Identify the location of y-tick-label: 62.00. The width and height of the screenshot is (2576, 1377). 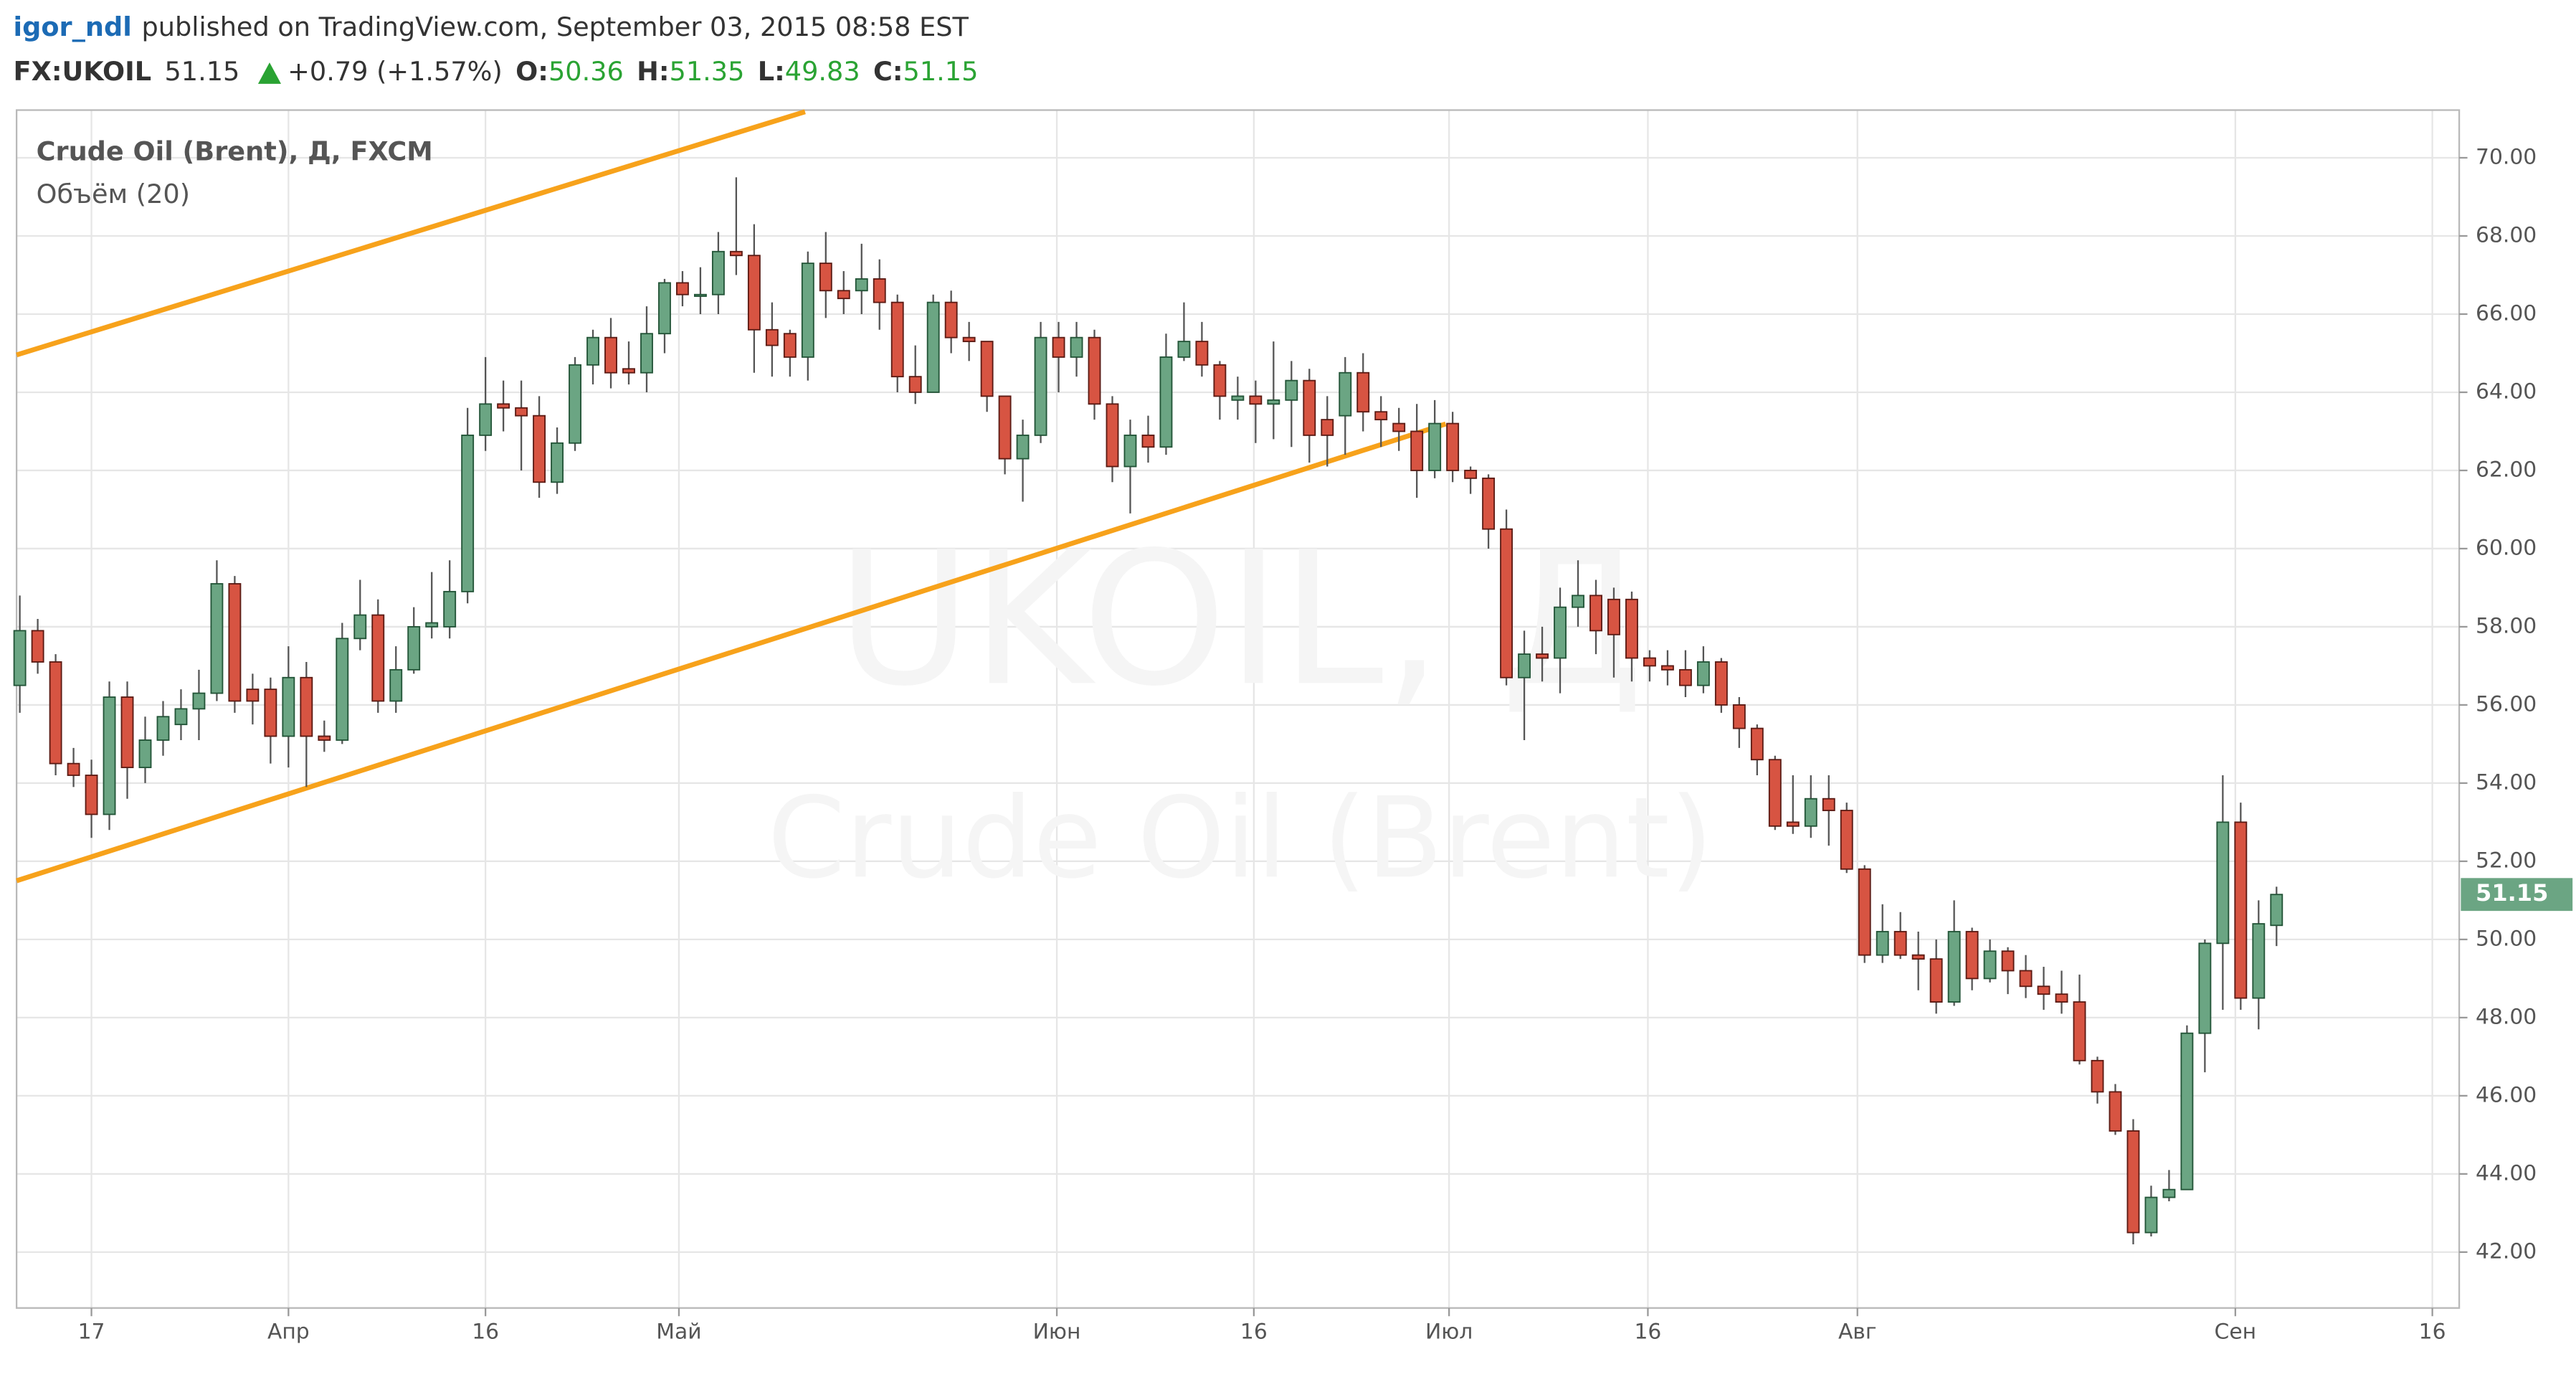
(2506, 470).